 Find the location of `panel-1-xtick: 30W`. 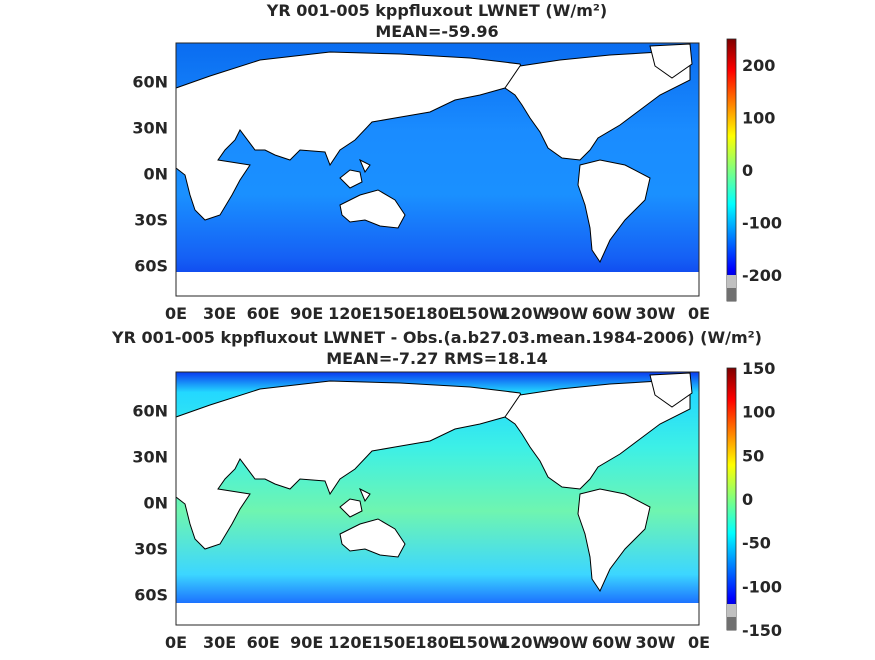

panel-1-xtick: 30W is located at coordinates (655, 313).